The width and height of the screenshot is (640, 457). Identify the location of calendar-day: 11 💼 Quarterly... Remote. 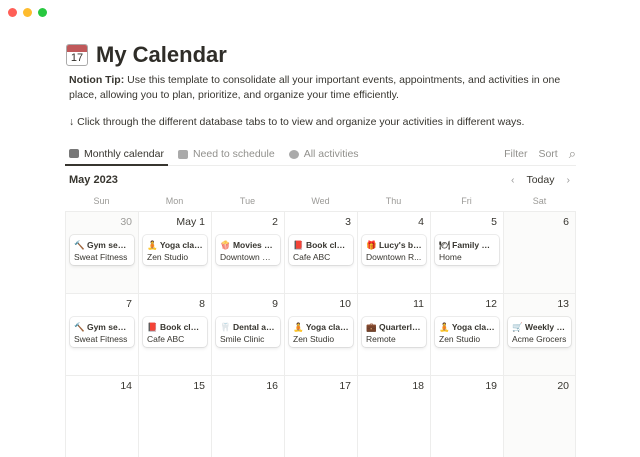
(393, 334).